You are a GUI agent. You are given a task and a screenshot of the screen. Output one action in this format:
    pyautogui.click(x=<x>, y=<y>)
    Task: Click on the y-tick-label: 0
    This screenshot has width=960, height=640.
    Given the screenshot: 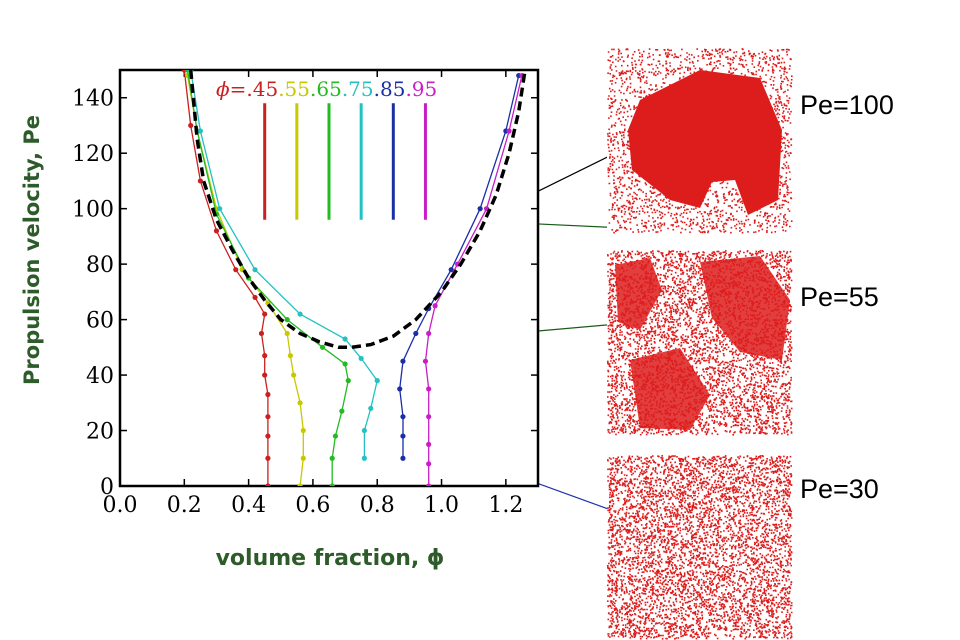 What is the action you would take?
    pyautogui.click(x=107, y=487)
    